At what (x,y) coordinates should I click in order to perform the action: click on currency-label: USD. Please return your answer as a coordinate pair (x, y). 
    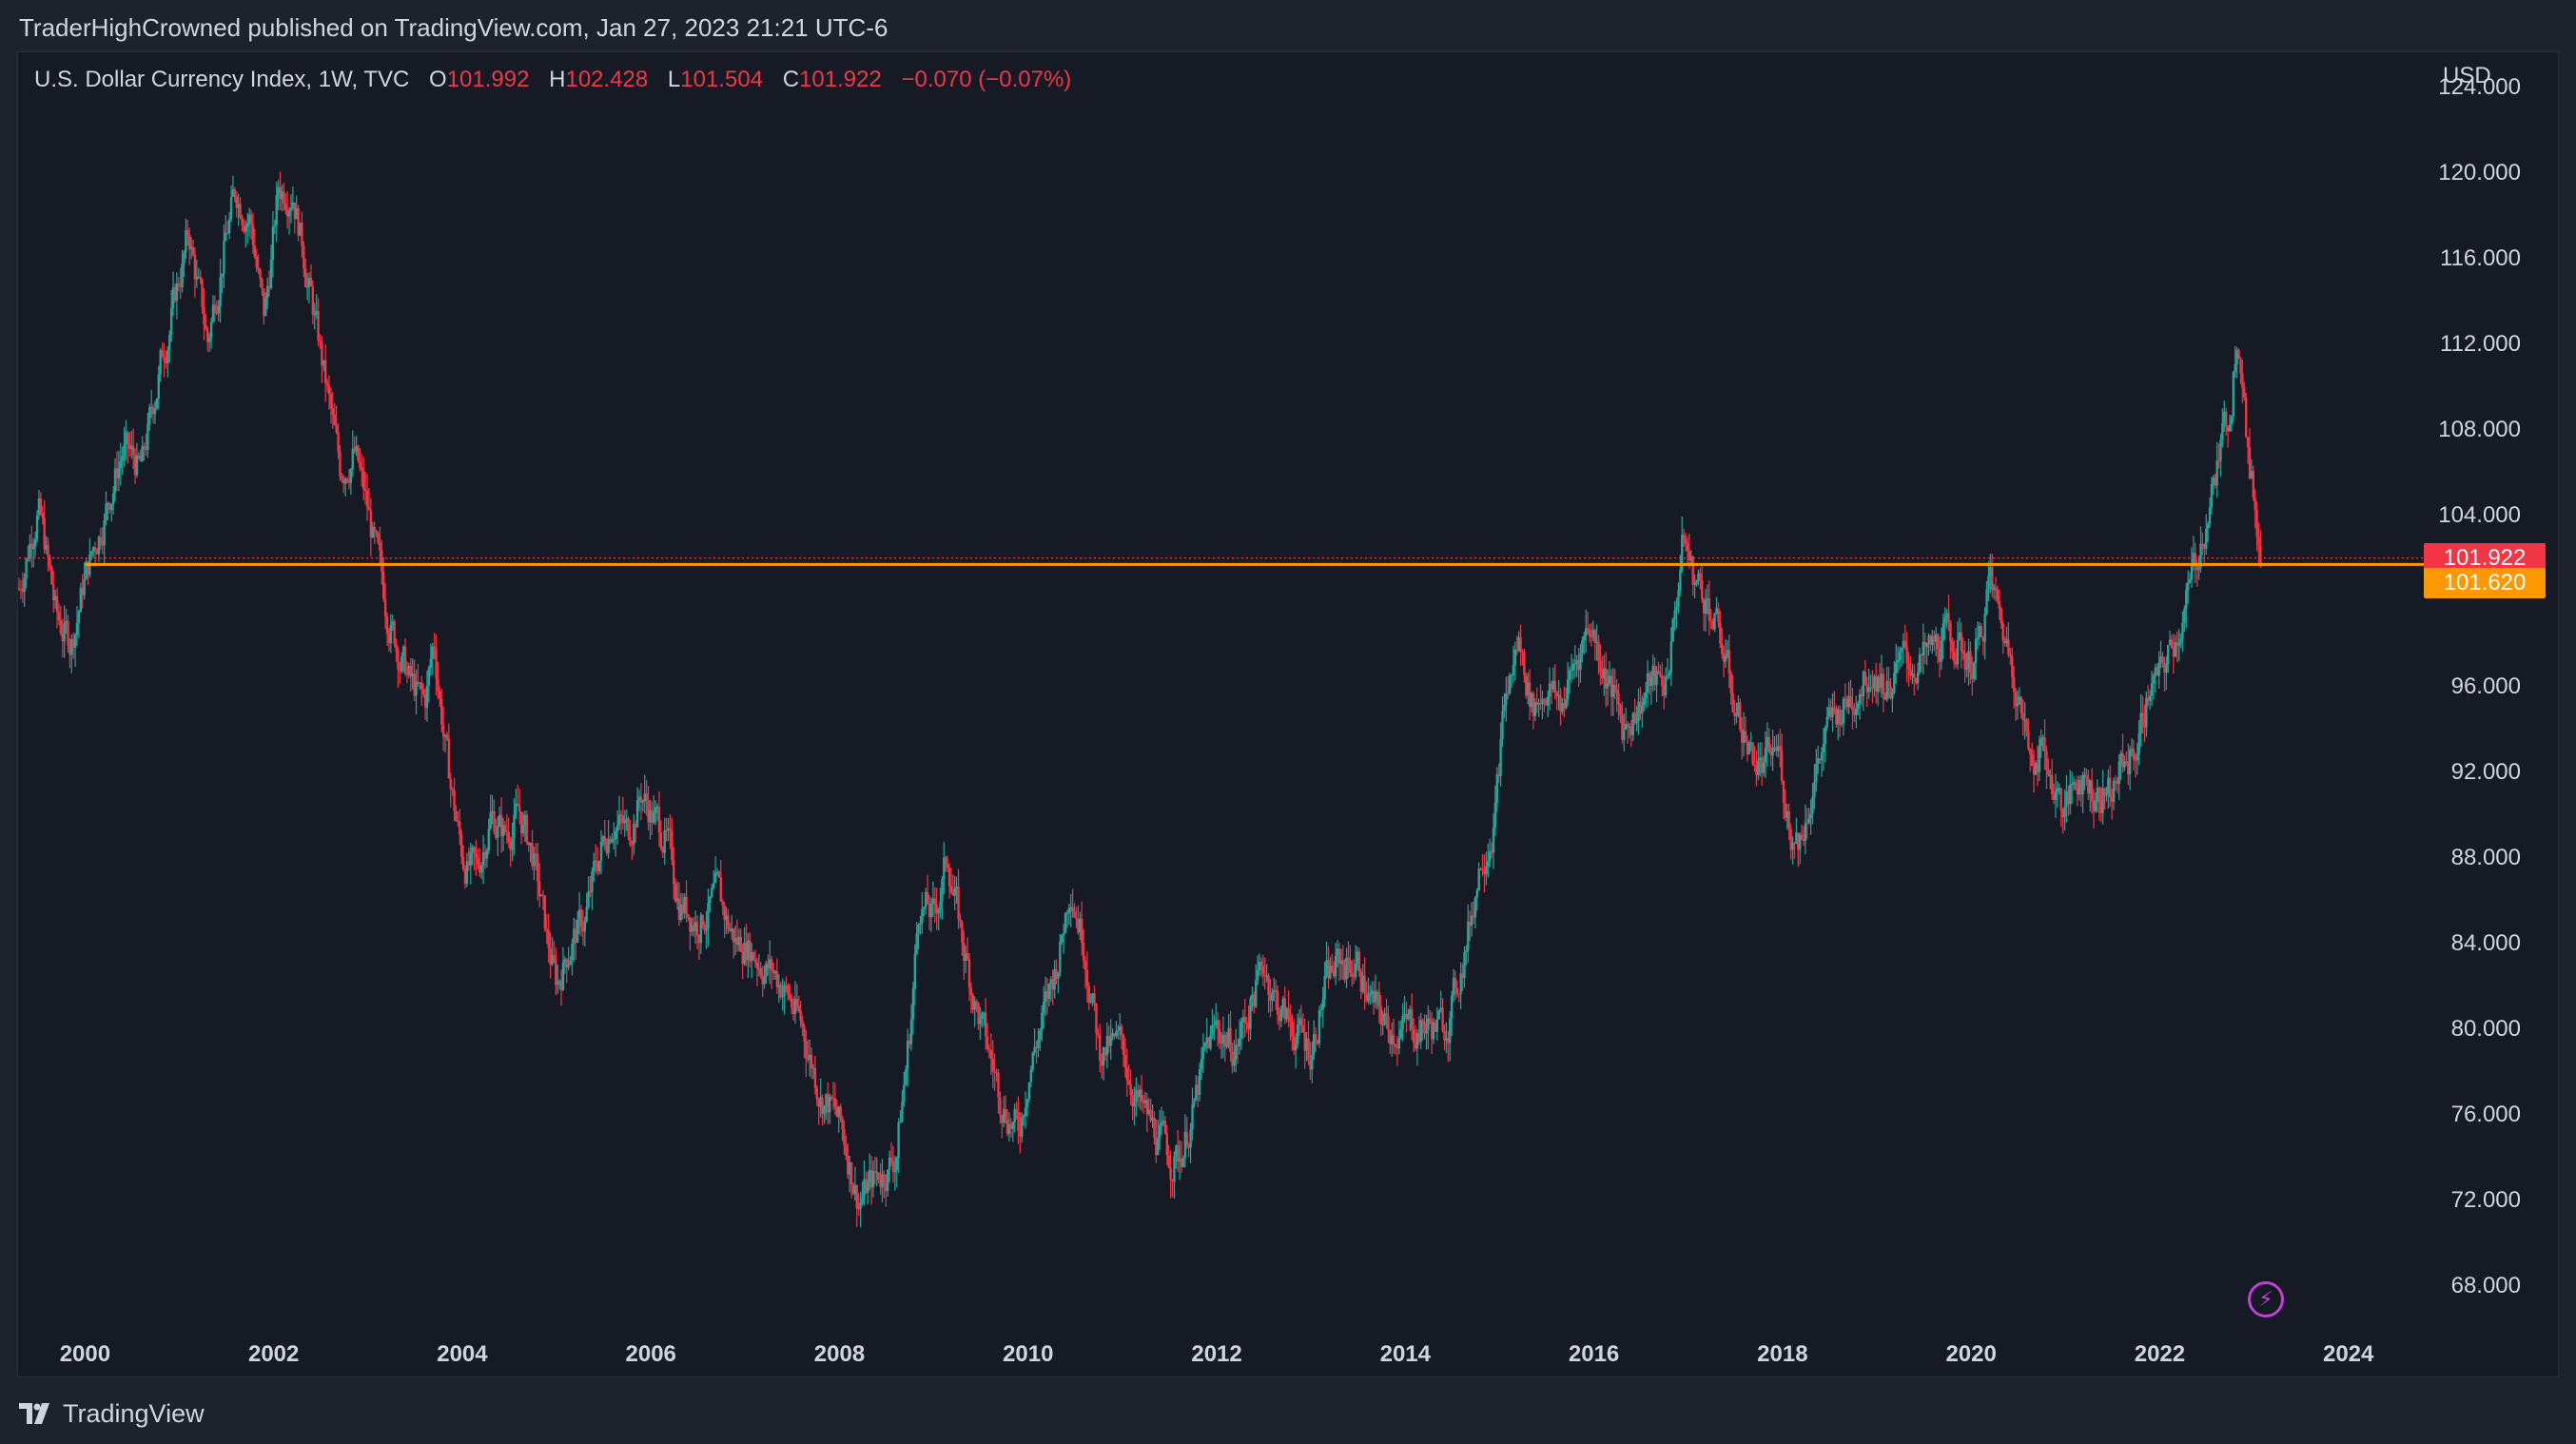
    Looking at the image, I should click on (2467, 75).